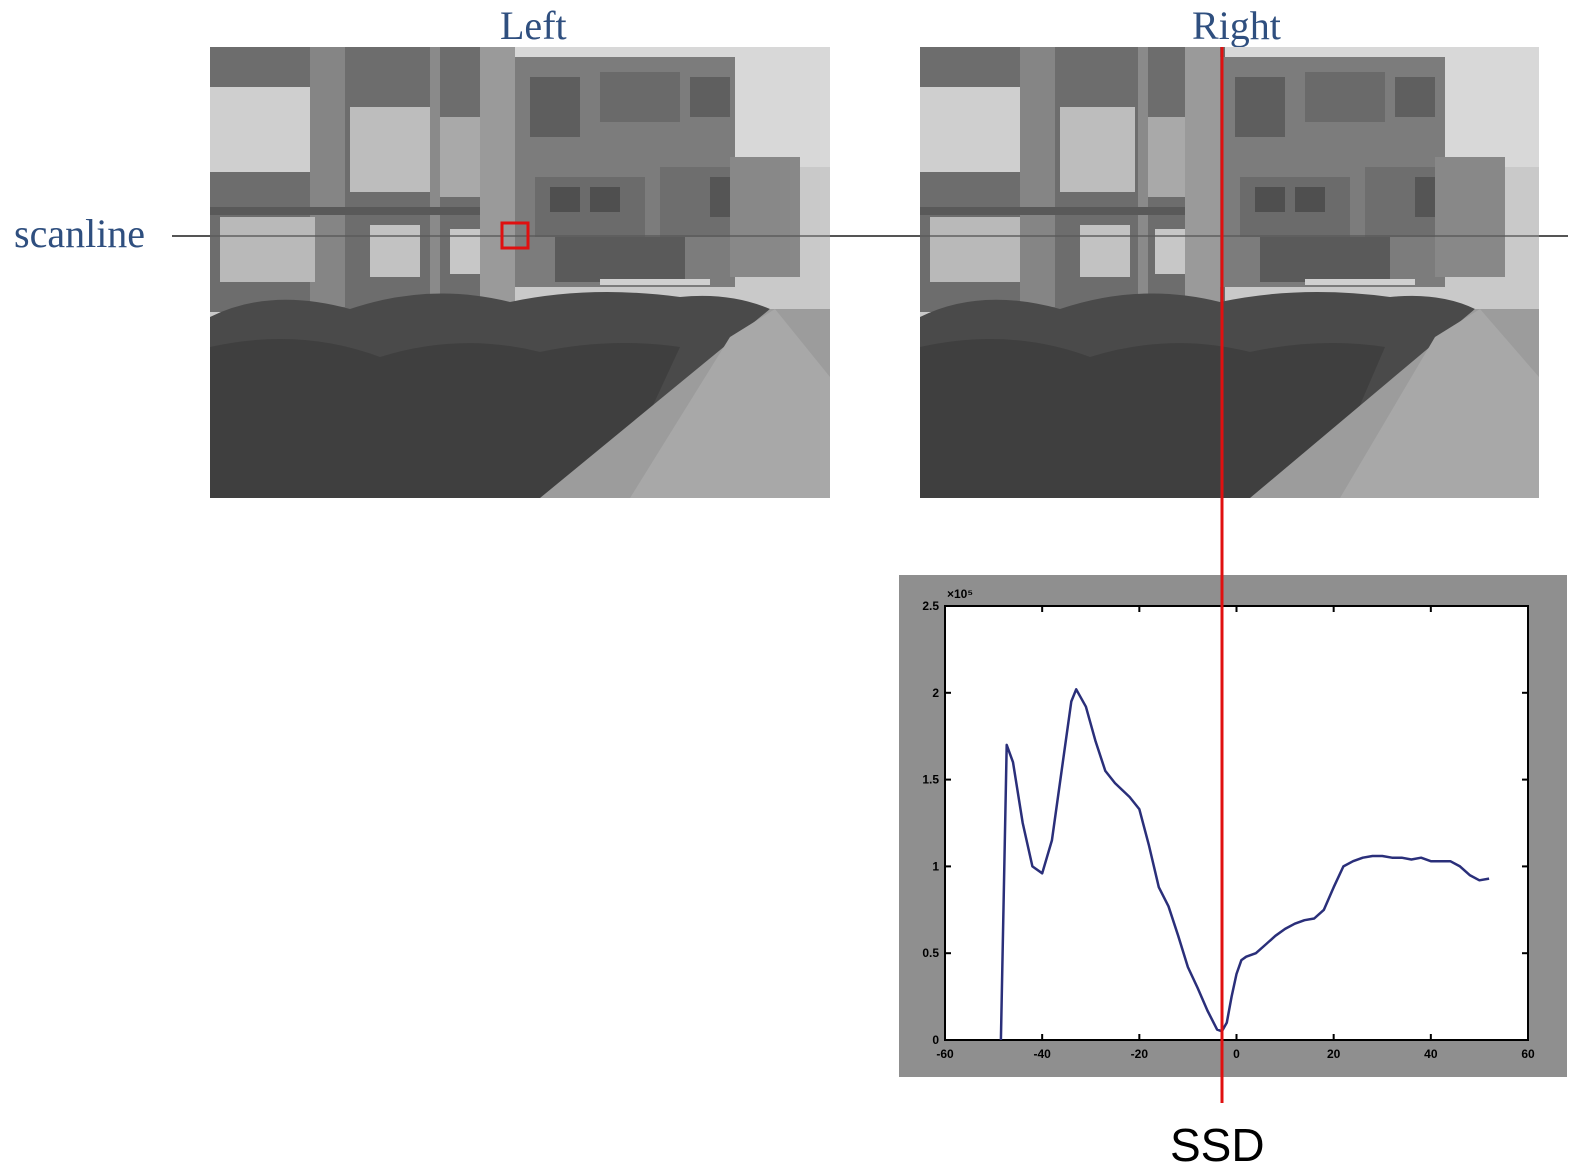  Describe the element at coordinates (1236, 1054) in the screenshot. I see `x-tick-label: 0` at that location.